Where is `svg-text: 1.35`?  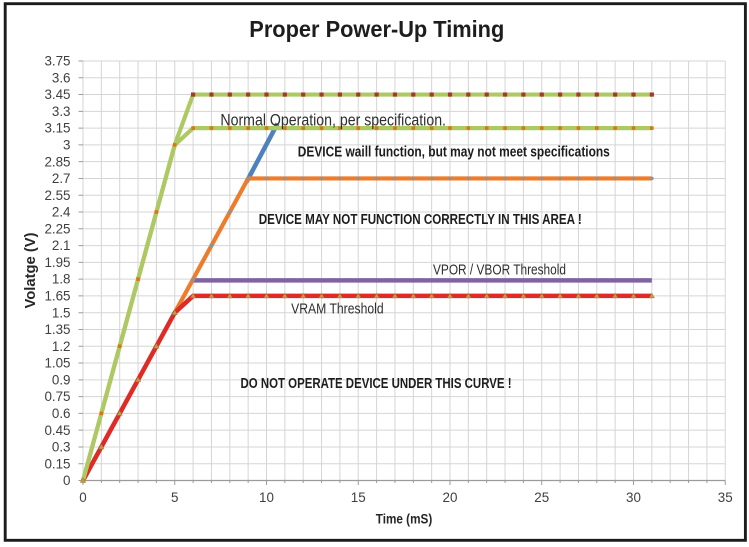
svg-text: 1.35 is located at coordinates (57, 329).